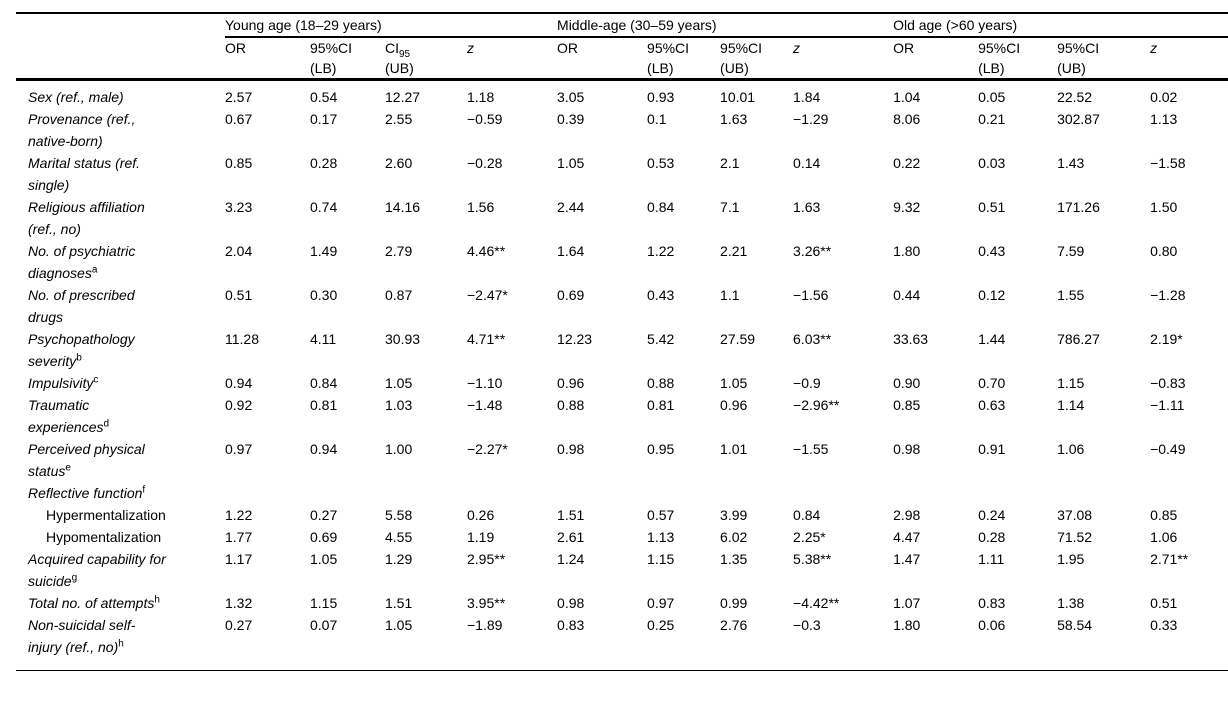 This screenshot has width=1228, height=706. I want to click on value-cell: −1.28, so click(1168, 295).